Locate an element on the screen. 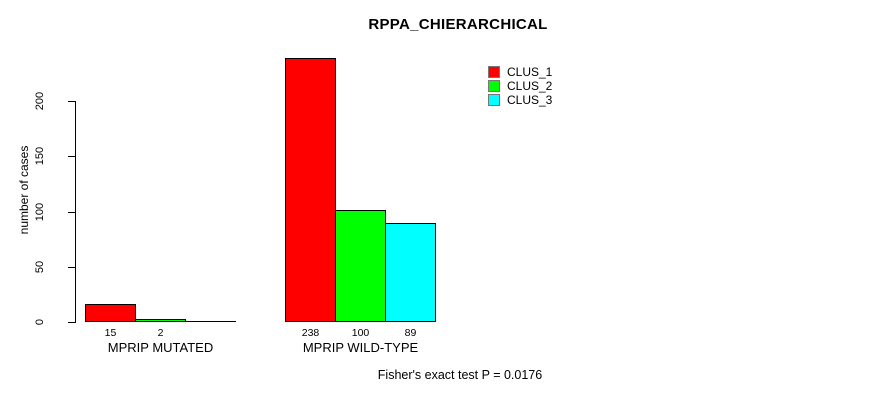  bar-value-label: 2 is located at coordinates (160, 333).